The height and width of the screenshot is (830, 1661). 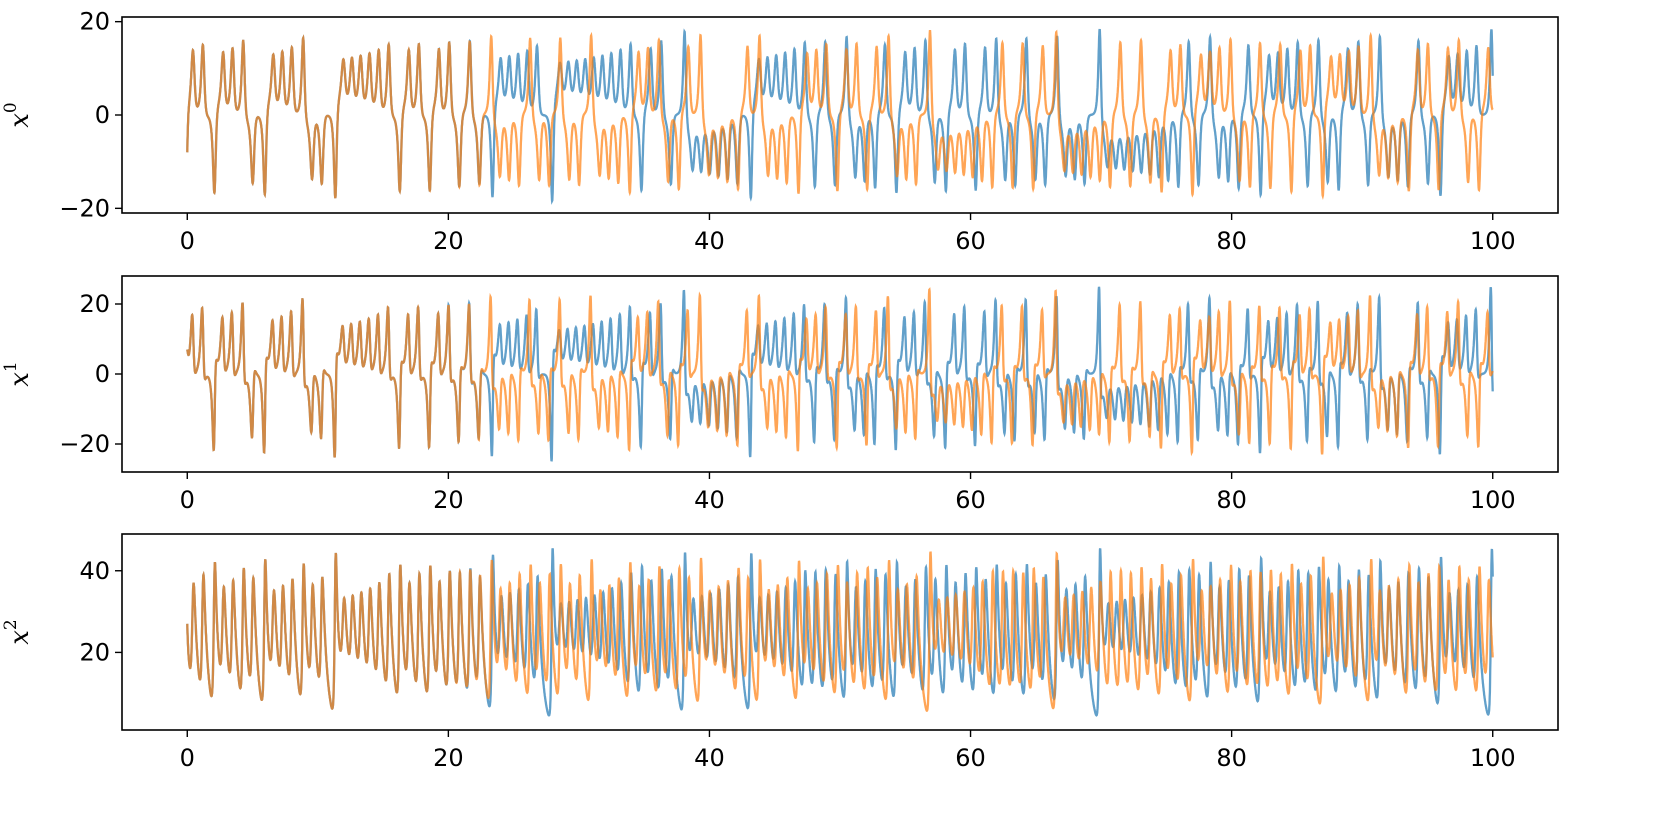 I want to click on y-axis-label: x2, so click(x=18, y=632).